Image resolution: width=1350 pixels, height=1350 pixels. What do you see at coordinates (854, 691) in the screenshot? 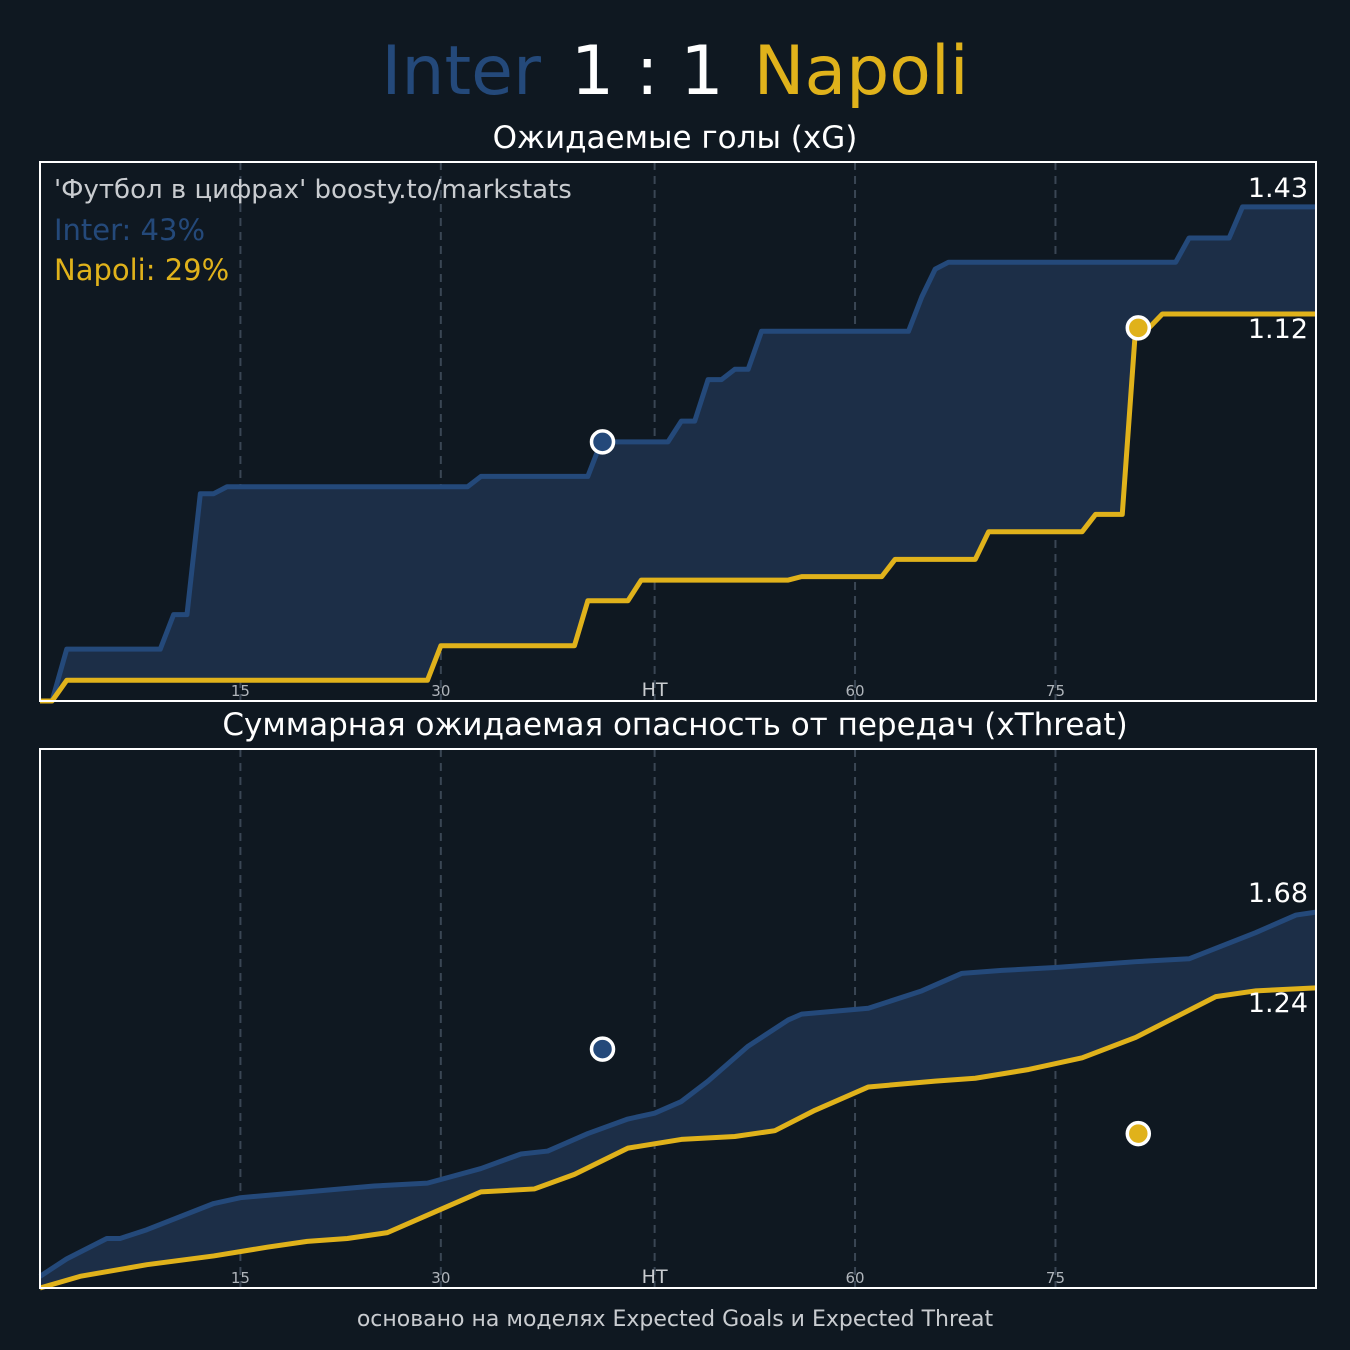
I see `xg-tick-label: 60` at bounding box center [854, 691].